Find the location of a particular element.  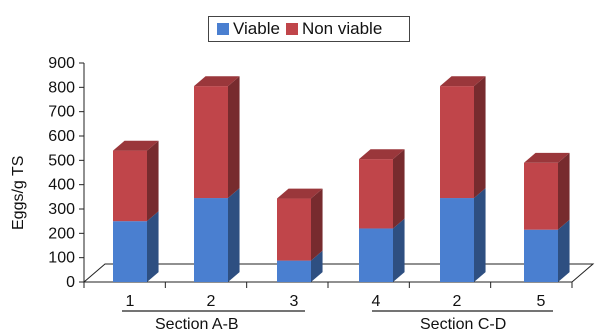

legend-label-viable: Viable is located at coordinates (256, 28).